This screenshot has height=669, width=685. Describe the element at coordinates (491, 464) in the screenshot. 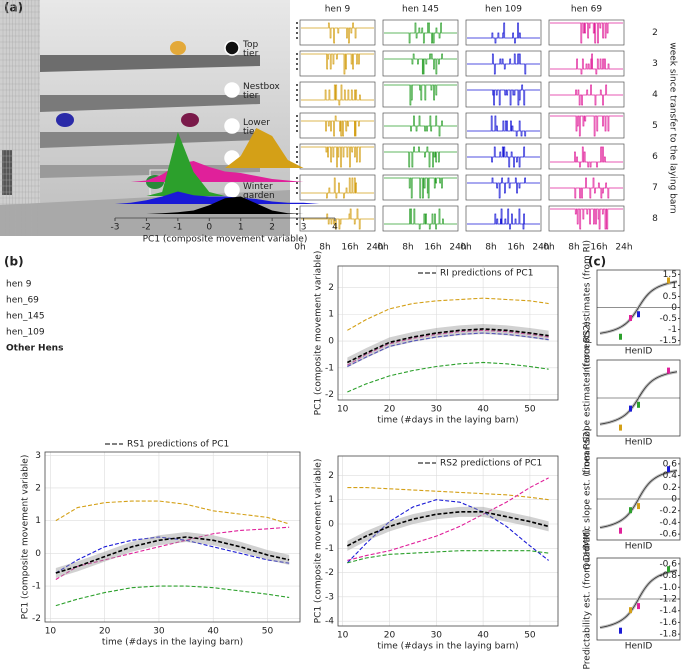

I see `legend-label: RS2 predictions of PC1` at that location.